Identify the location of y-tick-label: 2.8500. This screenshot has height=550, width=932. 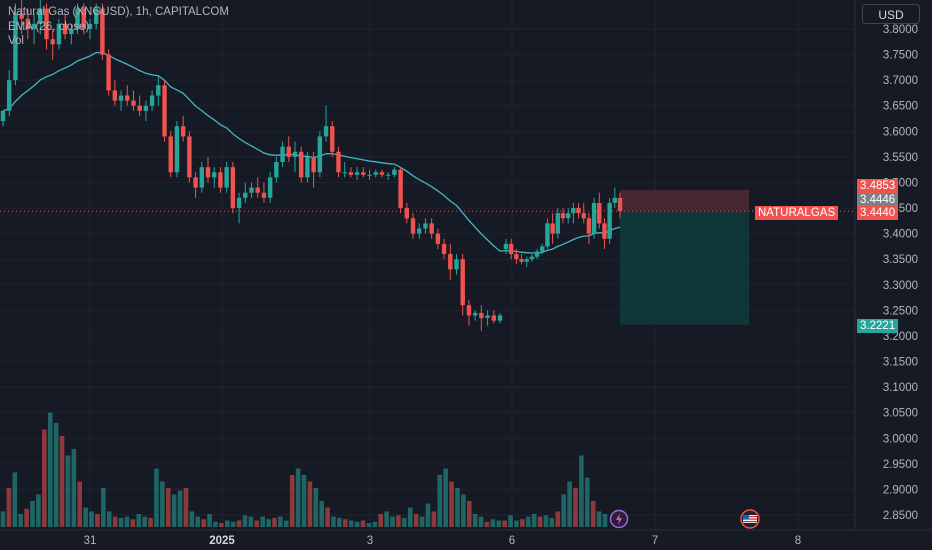
(900, 516).